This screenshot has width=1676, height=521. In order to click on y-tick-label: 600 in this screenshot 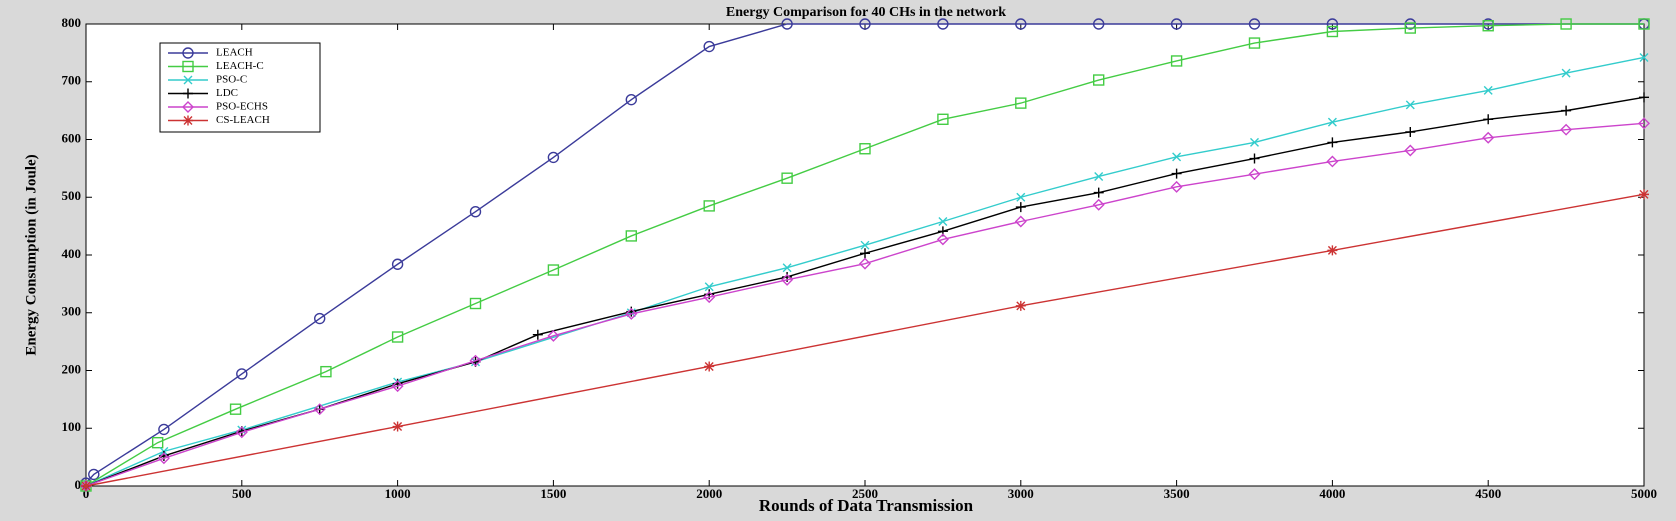, I will do `click(72, 137)`.